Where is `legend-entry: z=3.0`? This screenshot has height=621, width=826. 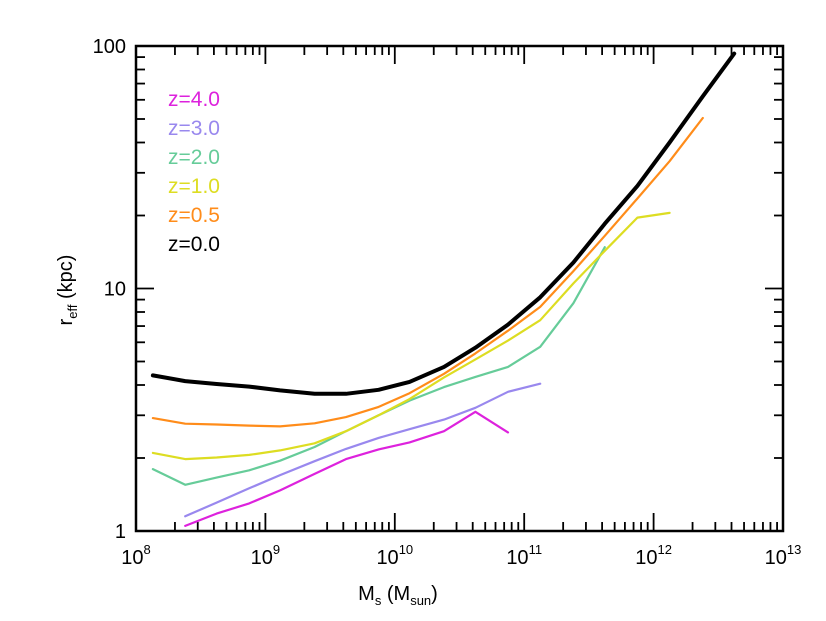
legend-entry: z=3.0 is located at coordinates (194, 128).